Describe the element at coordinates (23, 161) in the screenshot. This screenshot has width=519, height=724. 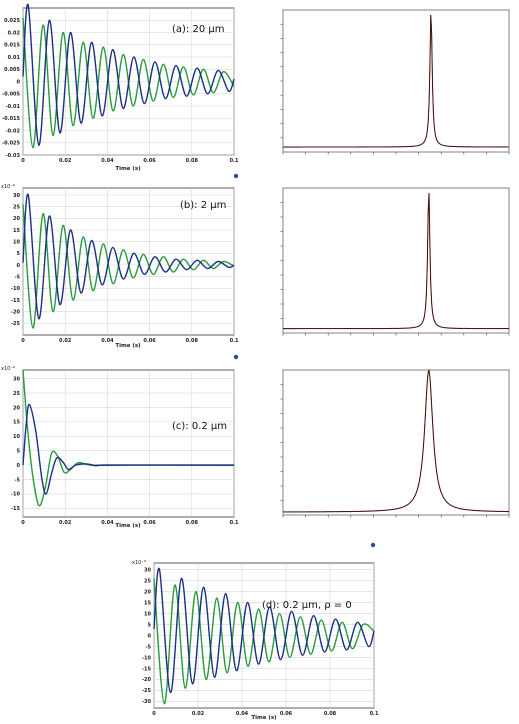
I see `time-plot-a-xtick-label-0: 0` at that location.